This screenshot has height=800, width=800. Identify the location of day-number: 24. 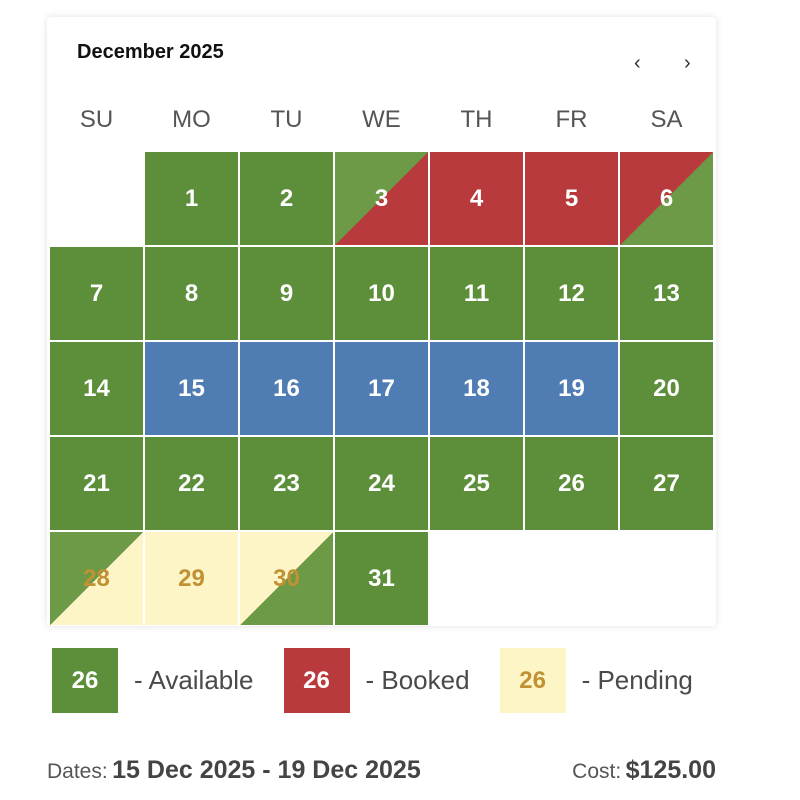
(381, 483).